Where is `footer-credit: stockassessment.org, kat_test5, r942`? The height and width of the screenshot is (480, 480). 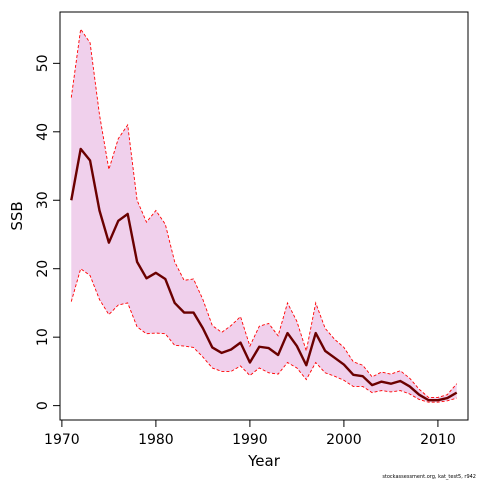
footer-credit: stockassessment.org, kat_test5, r942 is located at coordinates (429, 477).